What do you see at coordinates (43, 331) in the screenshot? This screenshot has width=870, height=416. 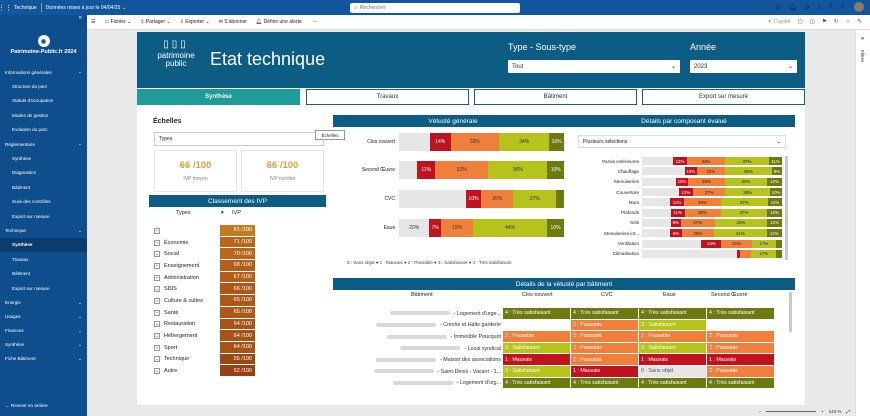 I see `sidebar-section: Finances ⌄` at bounding box center [43, 331].